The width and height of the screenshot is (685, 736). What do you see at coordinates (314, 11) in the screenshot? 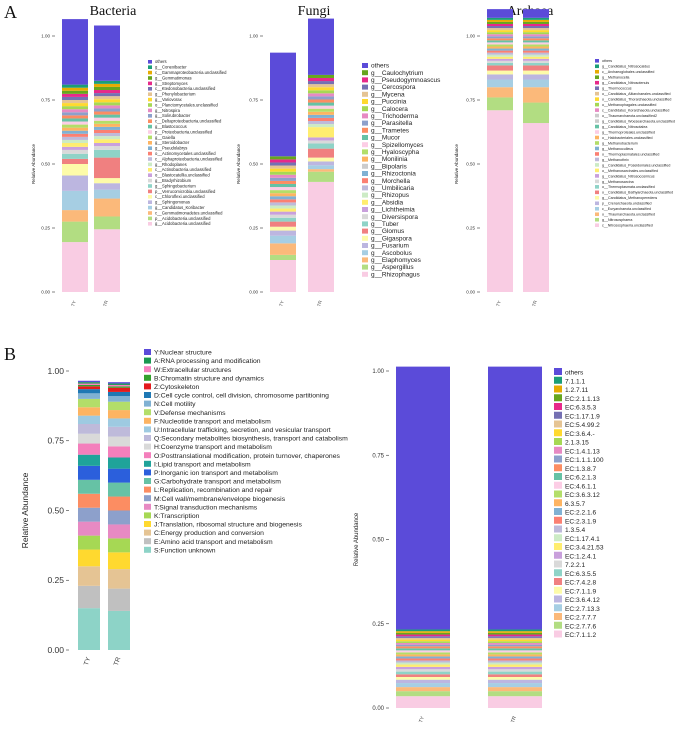
I see `fungi-title: Fungi` at bounding box center [314, 11].